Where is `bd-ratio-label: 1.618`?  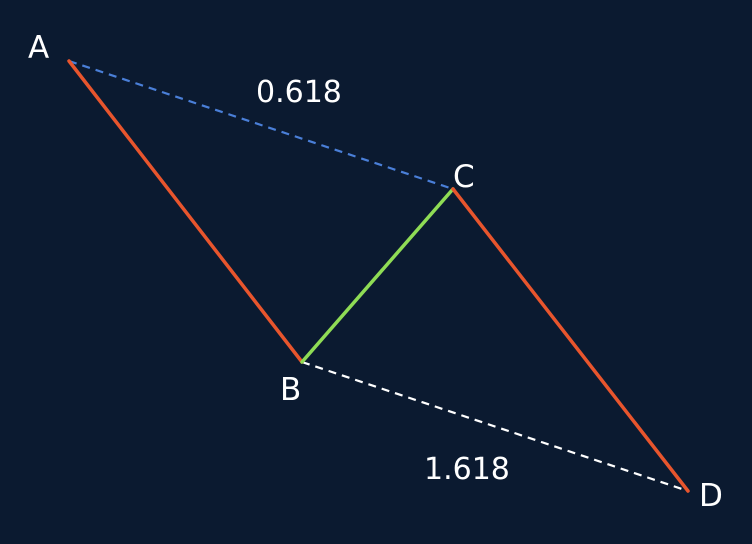 bd-ratio-label: 1.618 is located at coordinates (467, 469).